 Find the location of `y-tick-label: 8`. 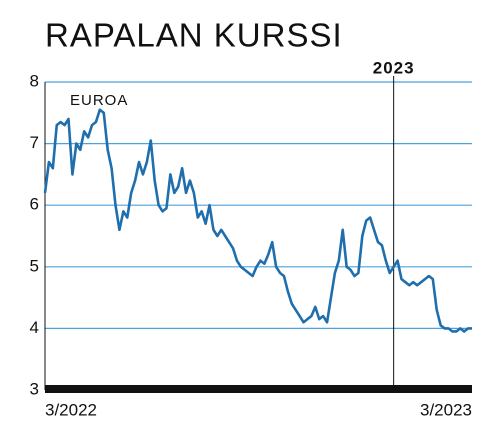

y-tick-label: 8 is located at coordinates (34, 80).